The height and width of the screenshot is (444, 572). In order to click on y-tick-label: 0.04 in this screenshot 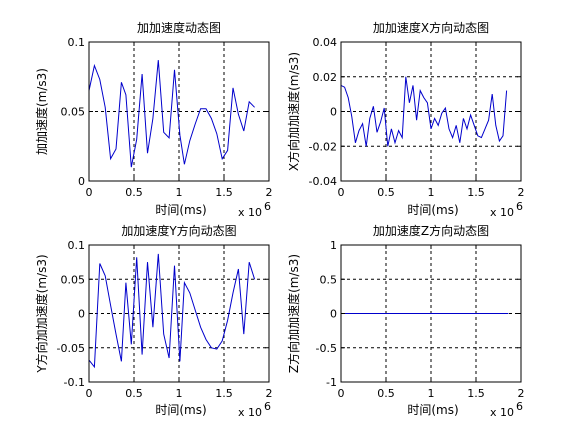, I will do `click(325, 42)`.